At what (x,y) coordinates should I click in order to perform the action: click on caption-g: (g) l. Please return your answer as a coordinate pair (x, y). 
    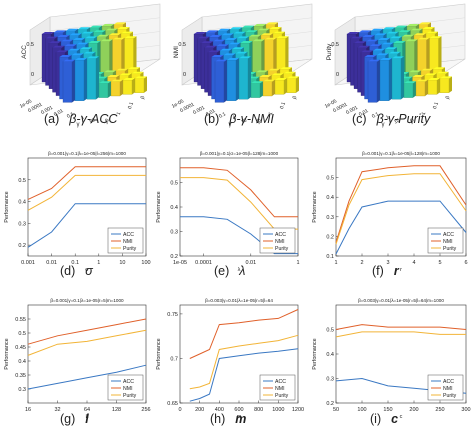
    Looking at the image, I should click on (74, 419).